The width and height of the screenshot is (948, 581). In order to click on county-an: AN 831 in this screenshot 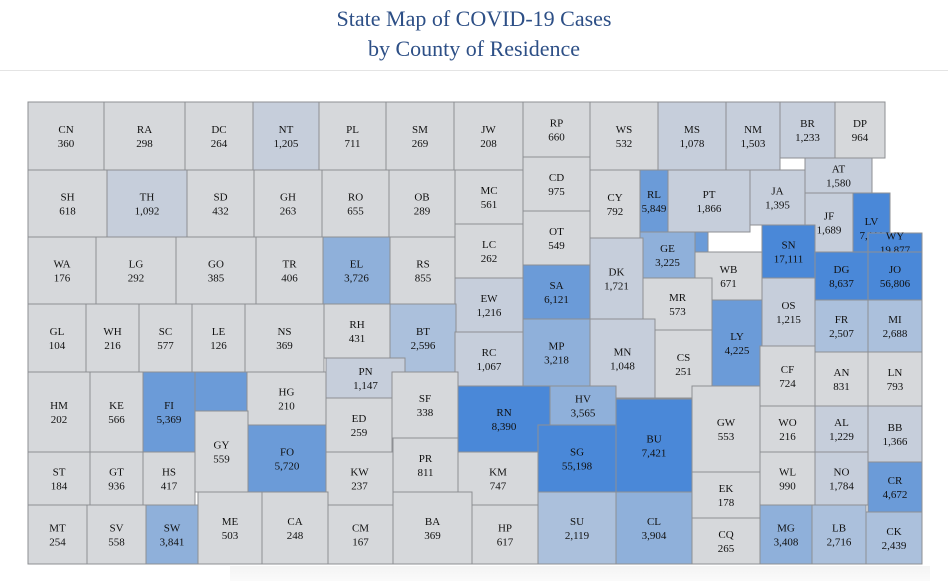, I will do `click(841, 379)`.